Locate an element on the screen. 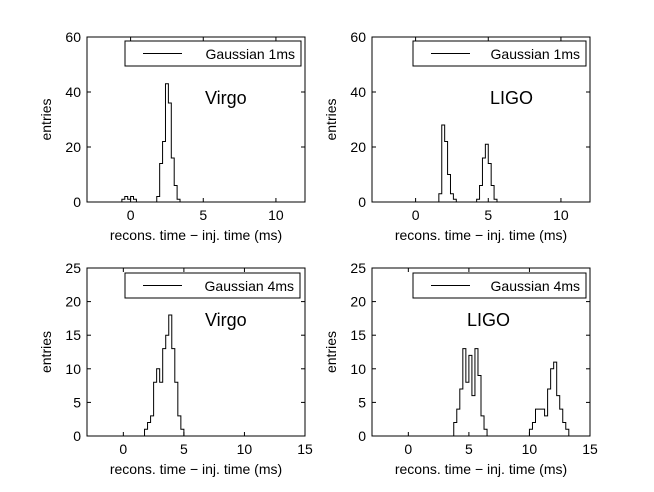 This screenshot has width=654, height=492. panel-2-ylabel: entries is located at coordinates (331, 119).